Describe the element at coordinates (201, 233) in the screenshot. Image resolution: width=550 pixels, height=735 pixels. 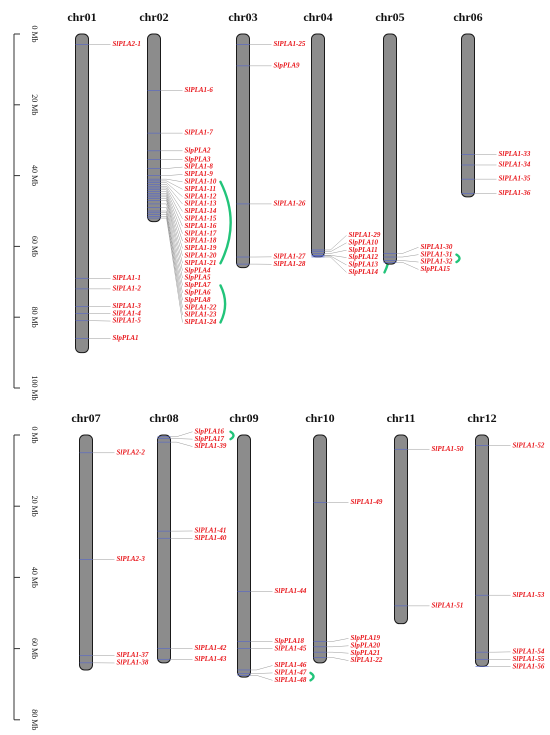
I see `gene-label: SlPLA1-17` at that location.